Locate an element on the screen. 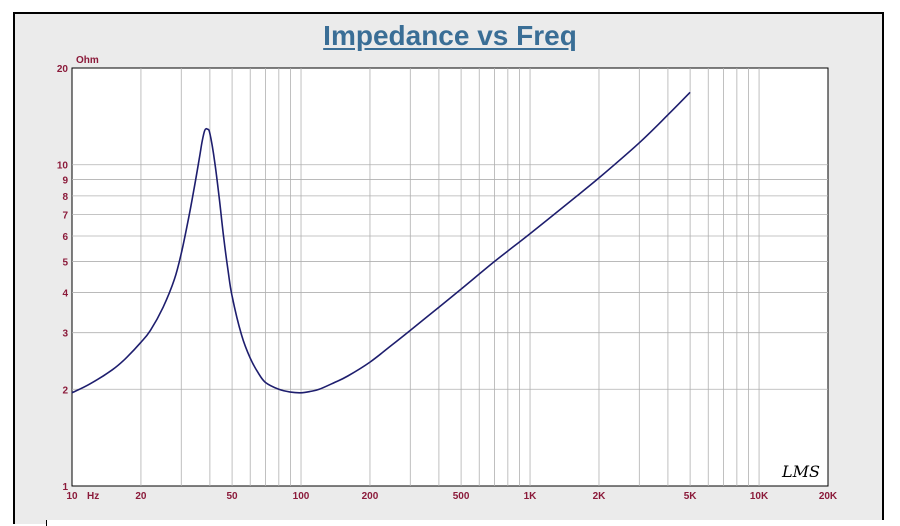  x-tick-label: 200 is located at coordinates (370, 496).